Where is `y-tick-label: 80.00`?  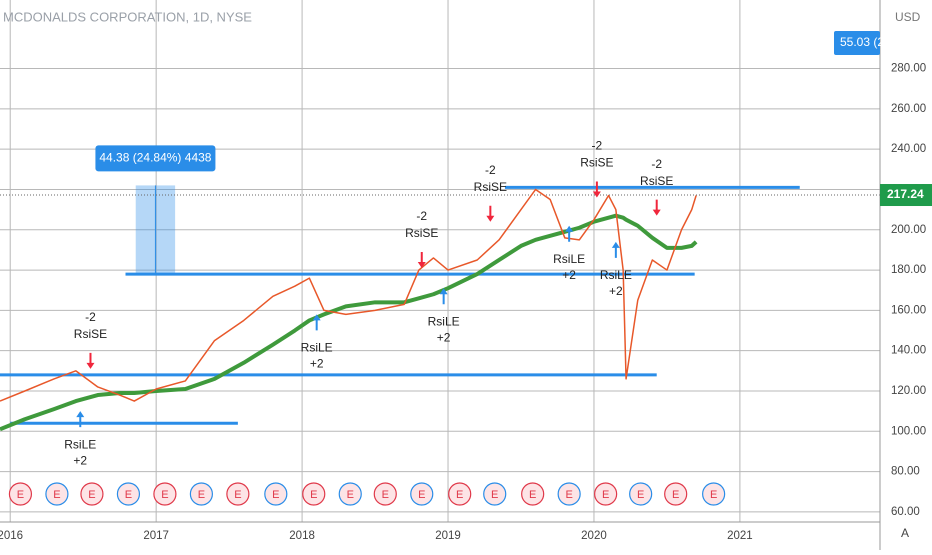 y-tick-label: 80.00 is located at coordinates (905, 472).